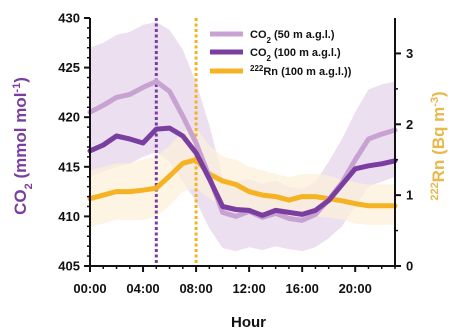 The width and height of the screenshot is (455, 336). Describe the element at coordinates (69, 216) in the screenshot. I see `left-tick-label-1: 410` at that location.